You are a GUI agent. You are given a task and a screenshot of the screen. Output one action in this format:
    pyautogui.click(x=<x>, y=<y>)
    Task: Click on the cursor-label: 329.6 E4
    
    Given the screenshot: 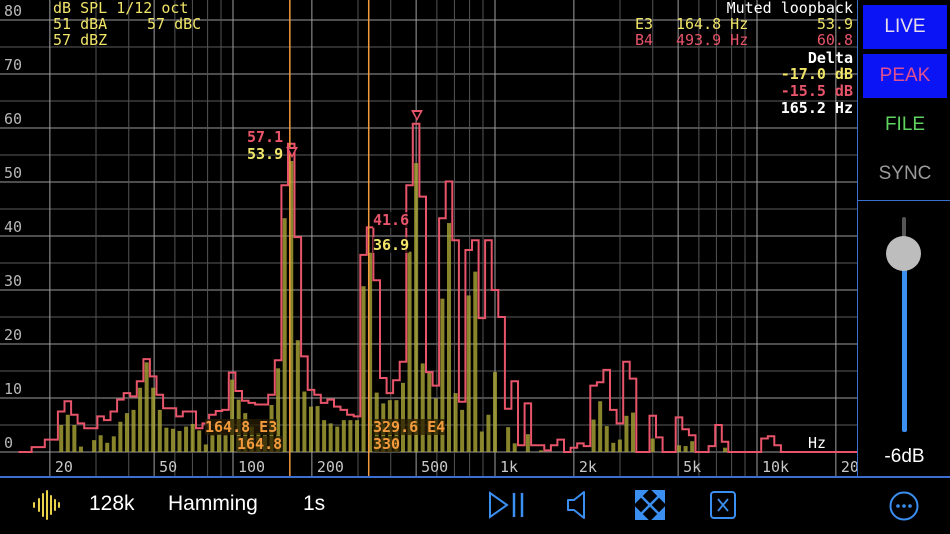 What is the action you would take?
    pyautogui.click(x=409, y=427)
    